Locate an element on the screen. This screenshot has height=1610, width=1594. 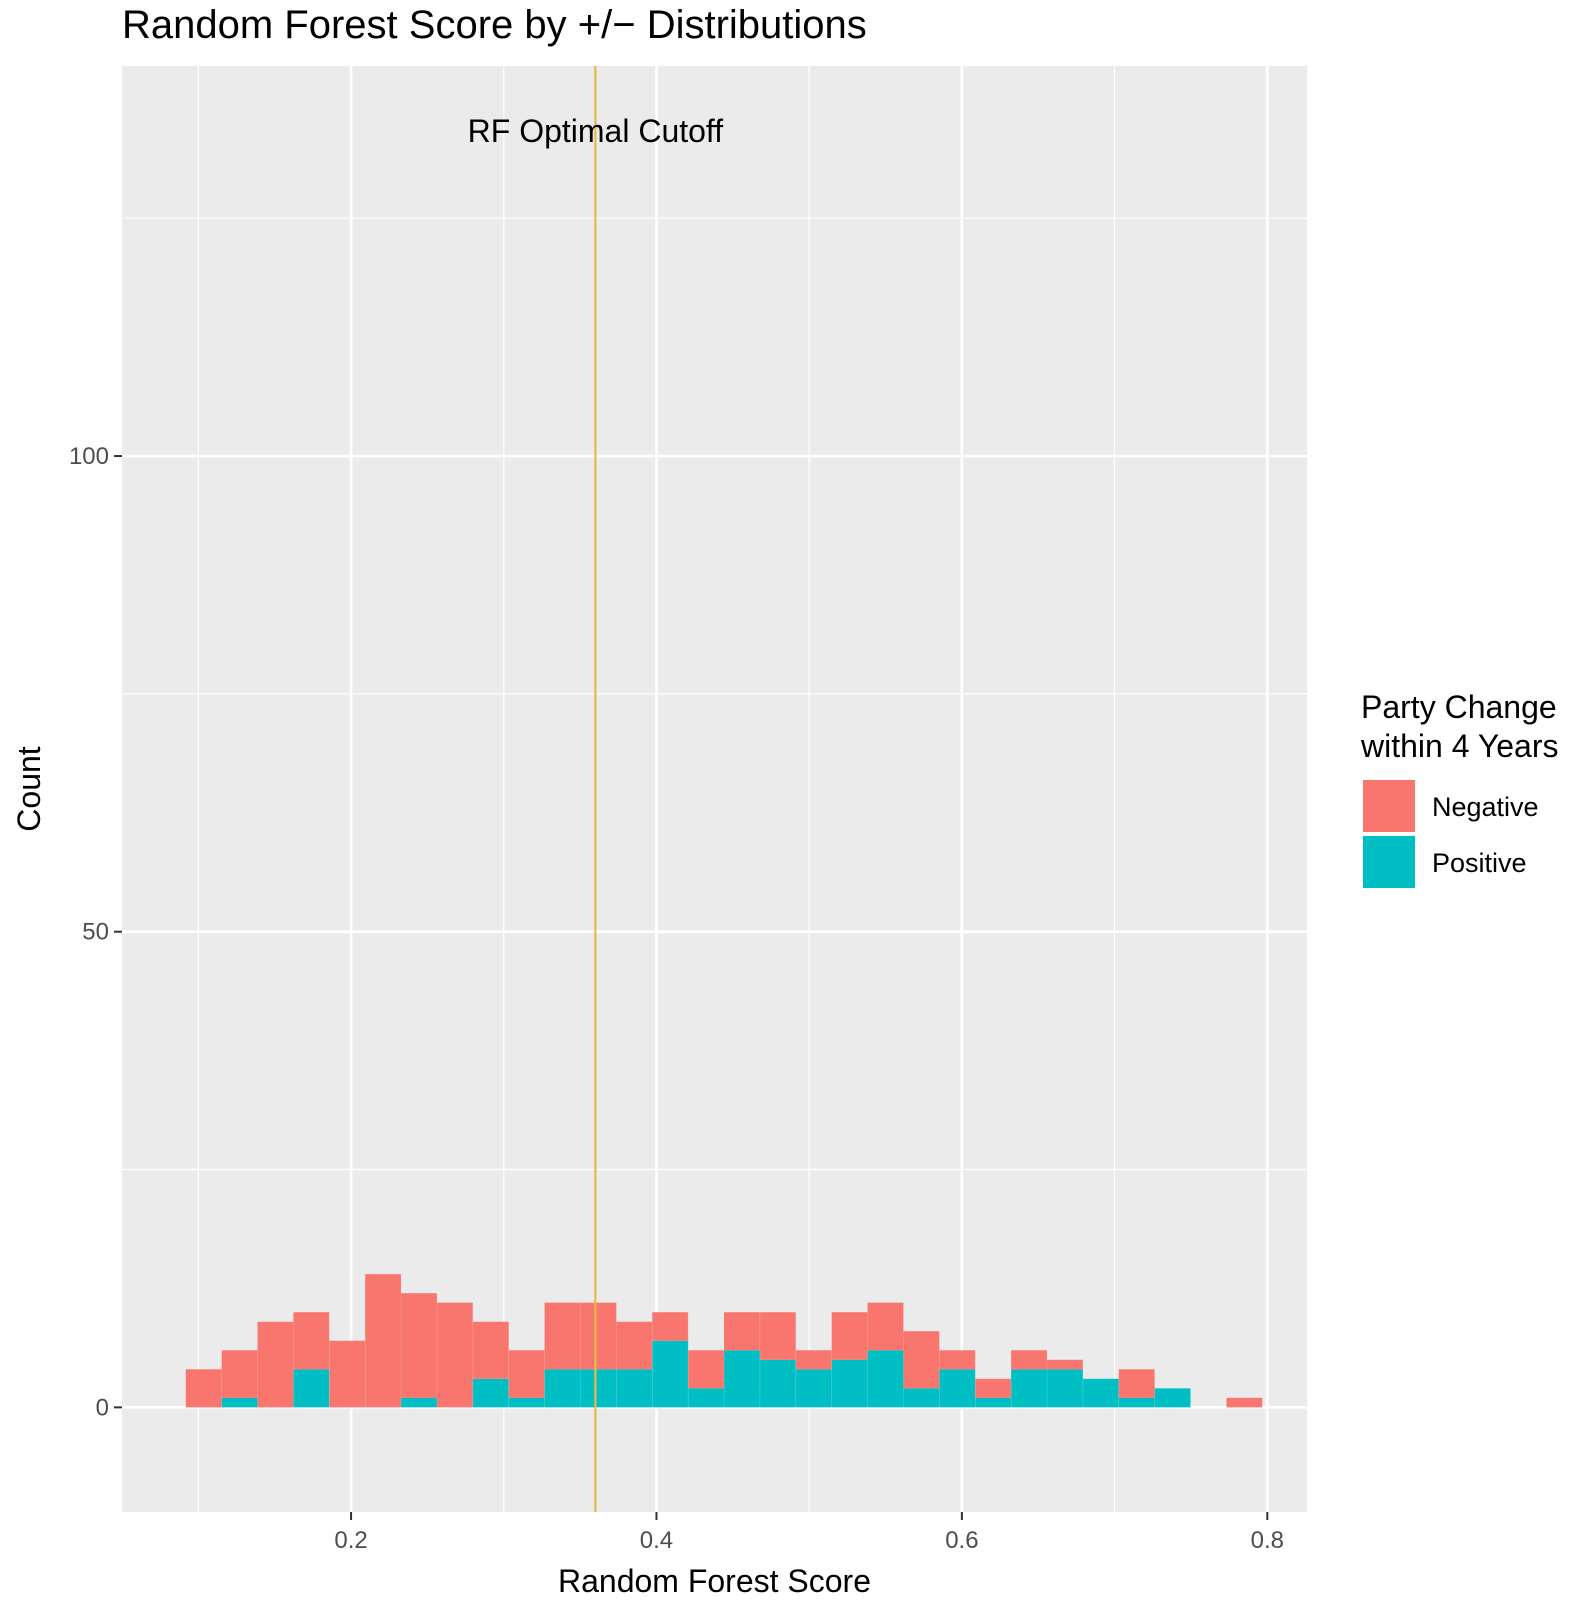
y-tick-label: 100 is located at coordinates (89, 456).